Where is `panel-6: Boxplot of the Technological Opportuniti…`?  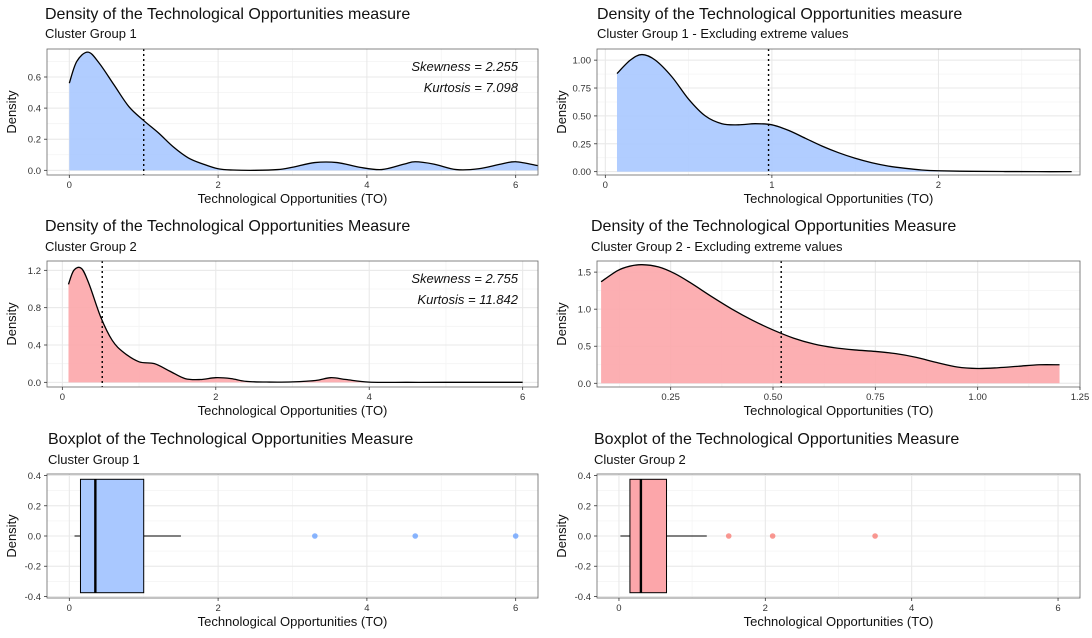
panel-6: Boxplot of the Technological Opportuniti… is located at coordinates (817, 530).